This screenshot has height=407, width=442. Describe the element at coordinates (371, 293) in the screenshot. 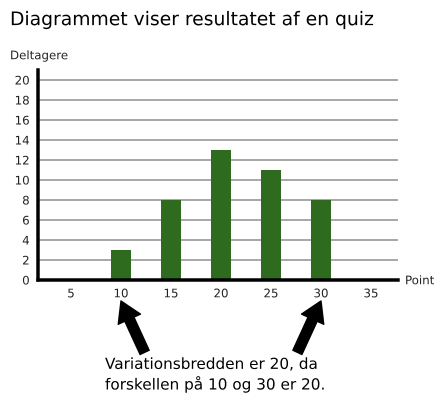

I see `x-tick-label: 35` at that location.